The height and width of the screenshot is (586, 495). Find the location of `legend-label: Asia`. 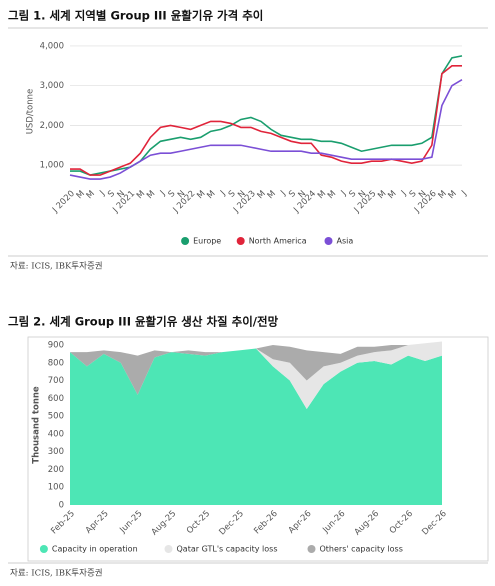

legend-label: Asia is located at coordinates (345, 241).